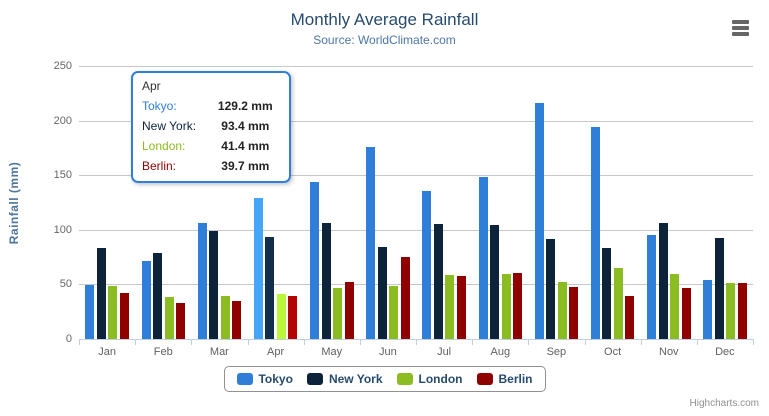 This screenshot has height=416, width=769. Describe the element at coordinates (371, 242) in the screenshot. I see `bar-tokyo-jun` at that location.